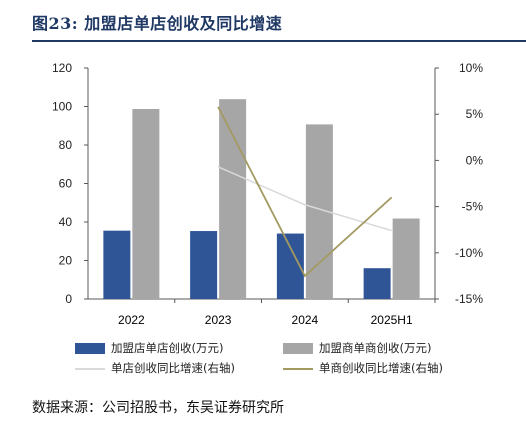 Image resolution: width=526 pixels, height=433 pixels. What do you see at coordinates (68, 299) in the screenshot?
I see `left-tick-label: 0` at bounding box center [68, 299].